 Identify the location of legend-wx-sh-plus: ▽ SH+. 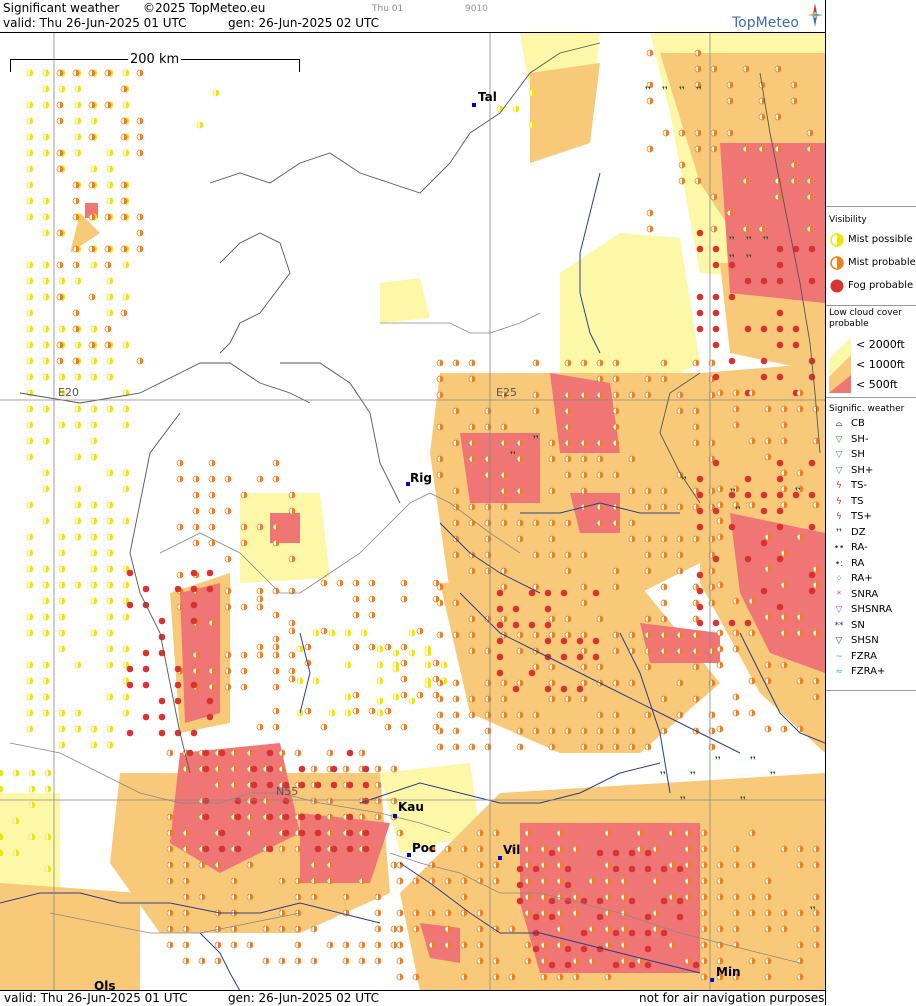
(871, 472).